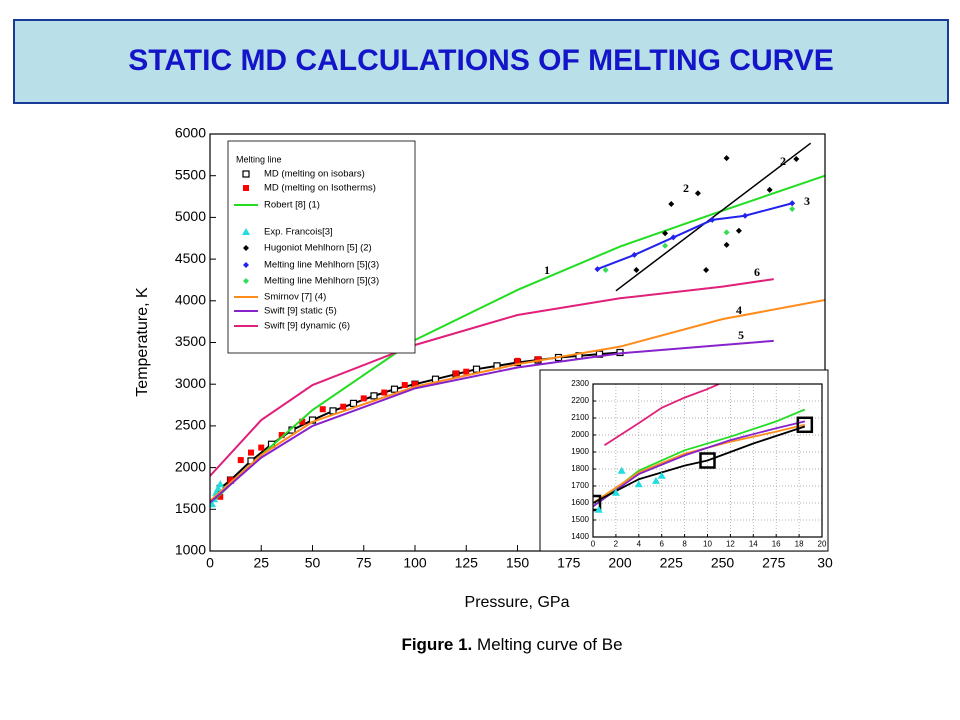  What do you see at coordinates (684, 543) in the screenshot?
I see `x-tick-label: 8` at bounding box center [684, 543].